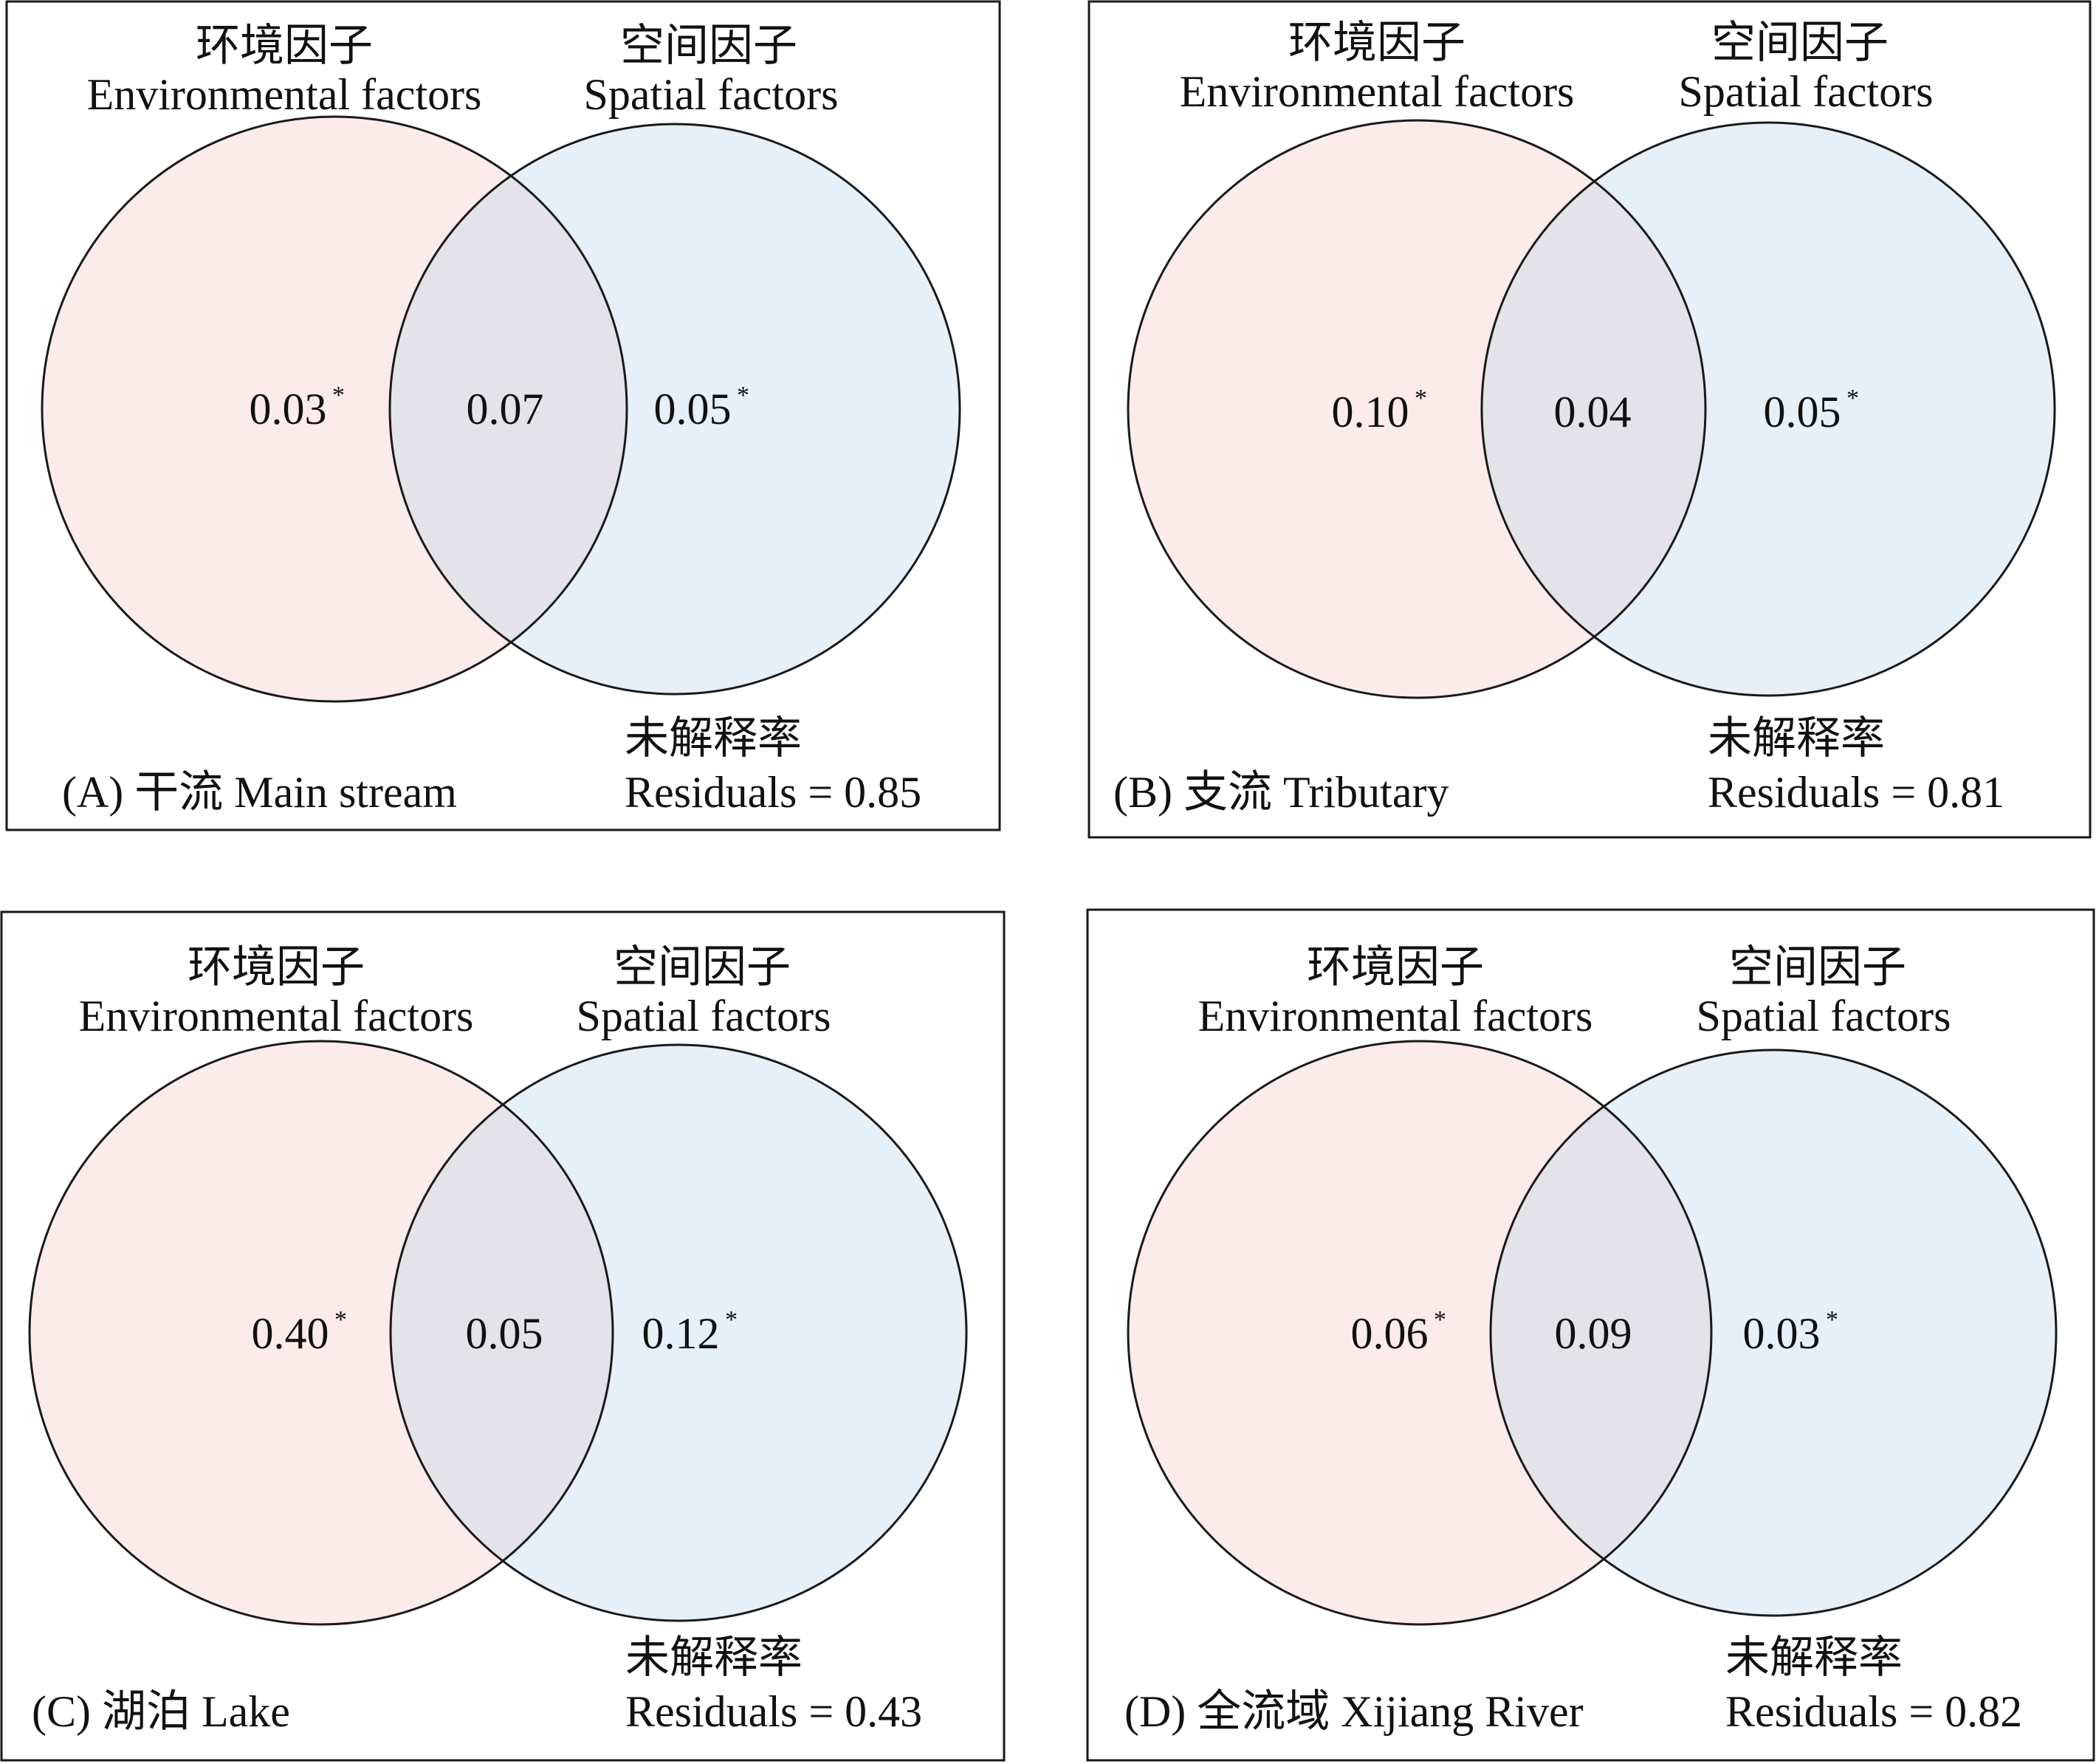 The width and height of the screenshot is (2096, 1764). Describe the element at coordinates (161, 1711) in the screenshot. I see `panel-caption: (C) 湖泊 Lake` at that location.